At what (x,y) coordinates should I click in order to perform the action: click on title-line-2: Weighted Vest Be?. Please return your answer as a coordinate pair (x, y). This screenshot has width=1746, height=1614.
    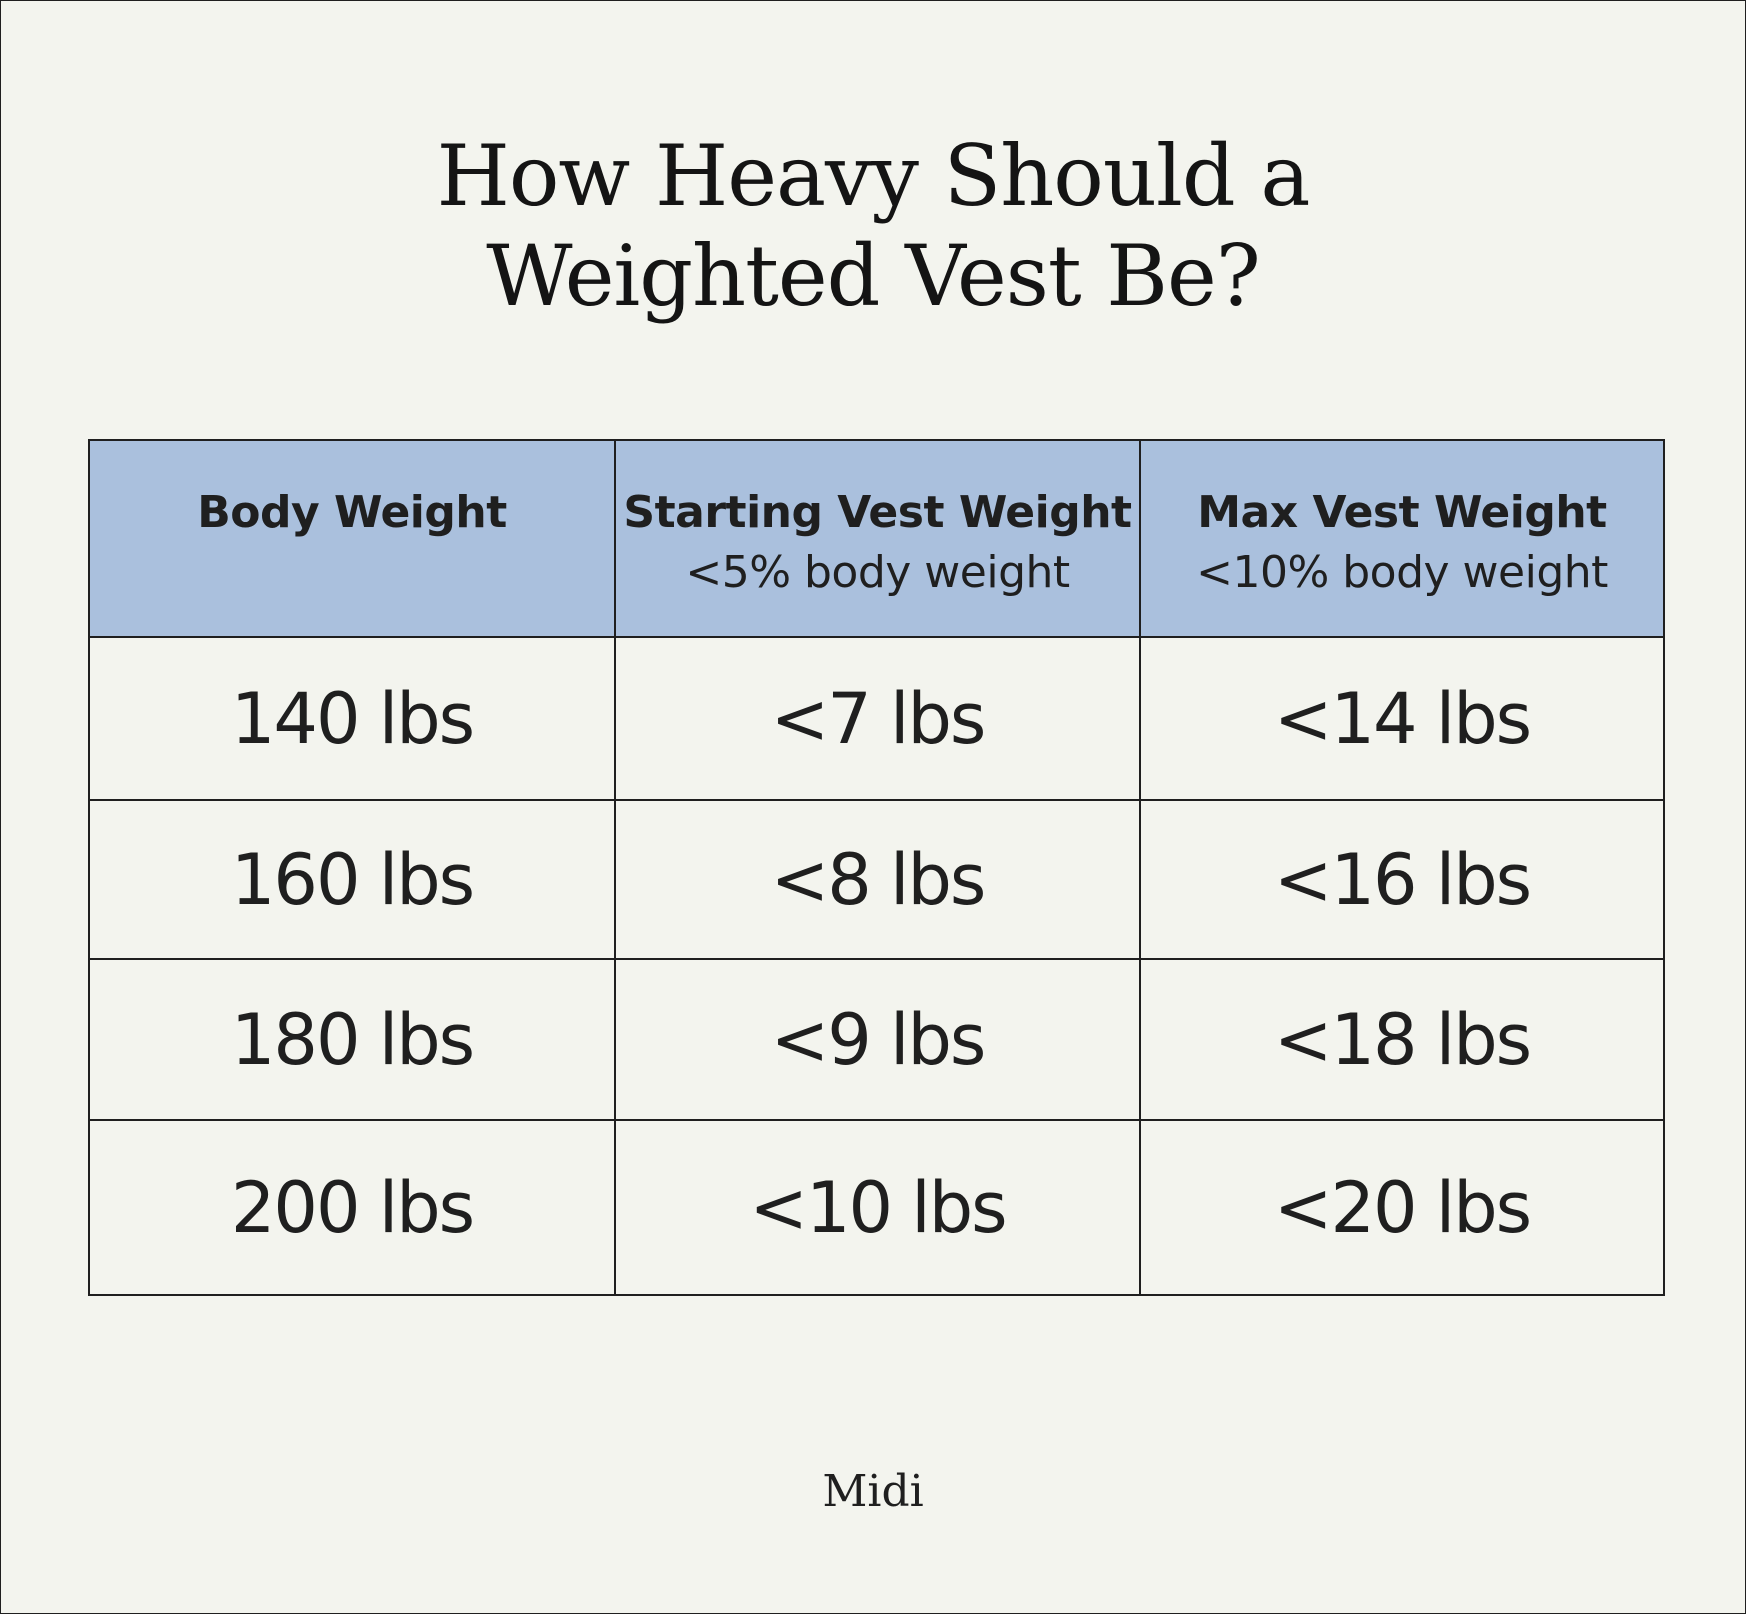
    Looking at the image, I should click on (873, 276).